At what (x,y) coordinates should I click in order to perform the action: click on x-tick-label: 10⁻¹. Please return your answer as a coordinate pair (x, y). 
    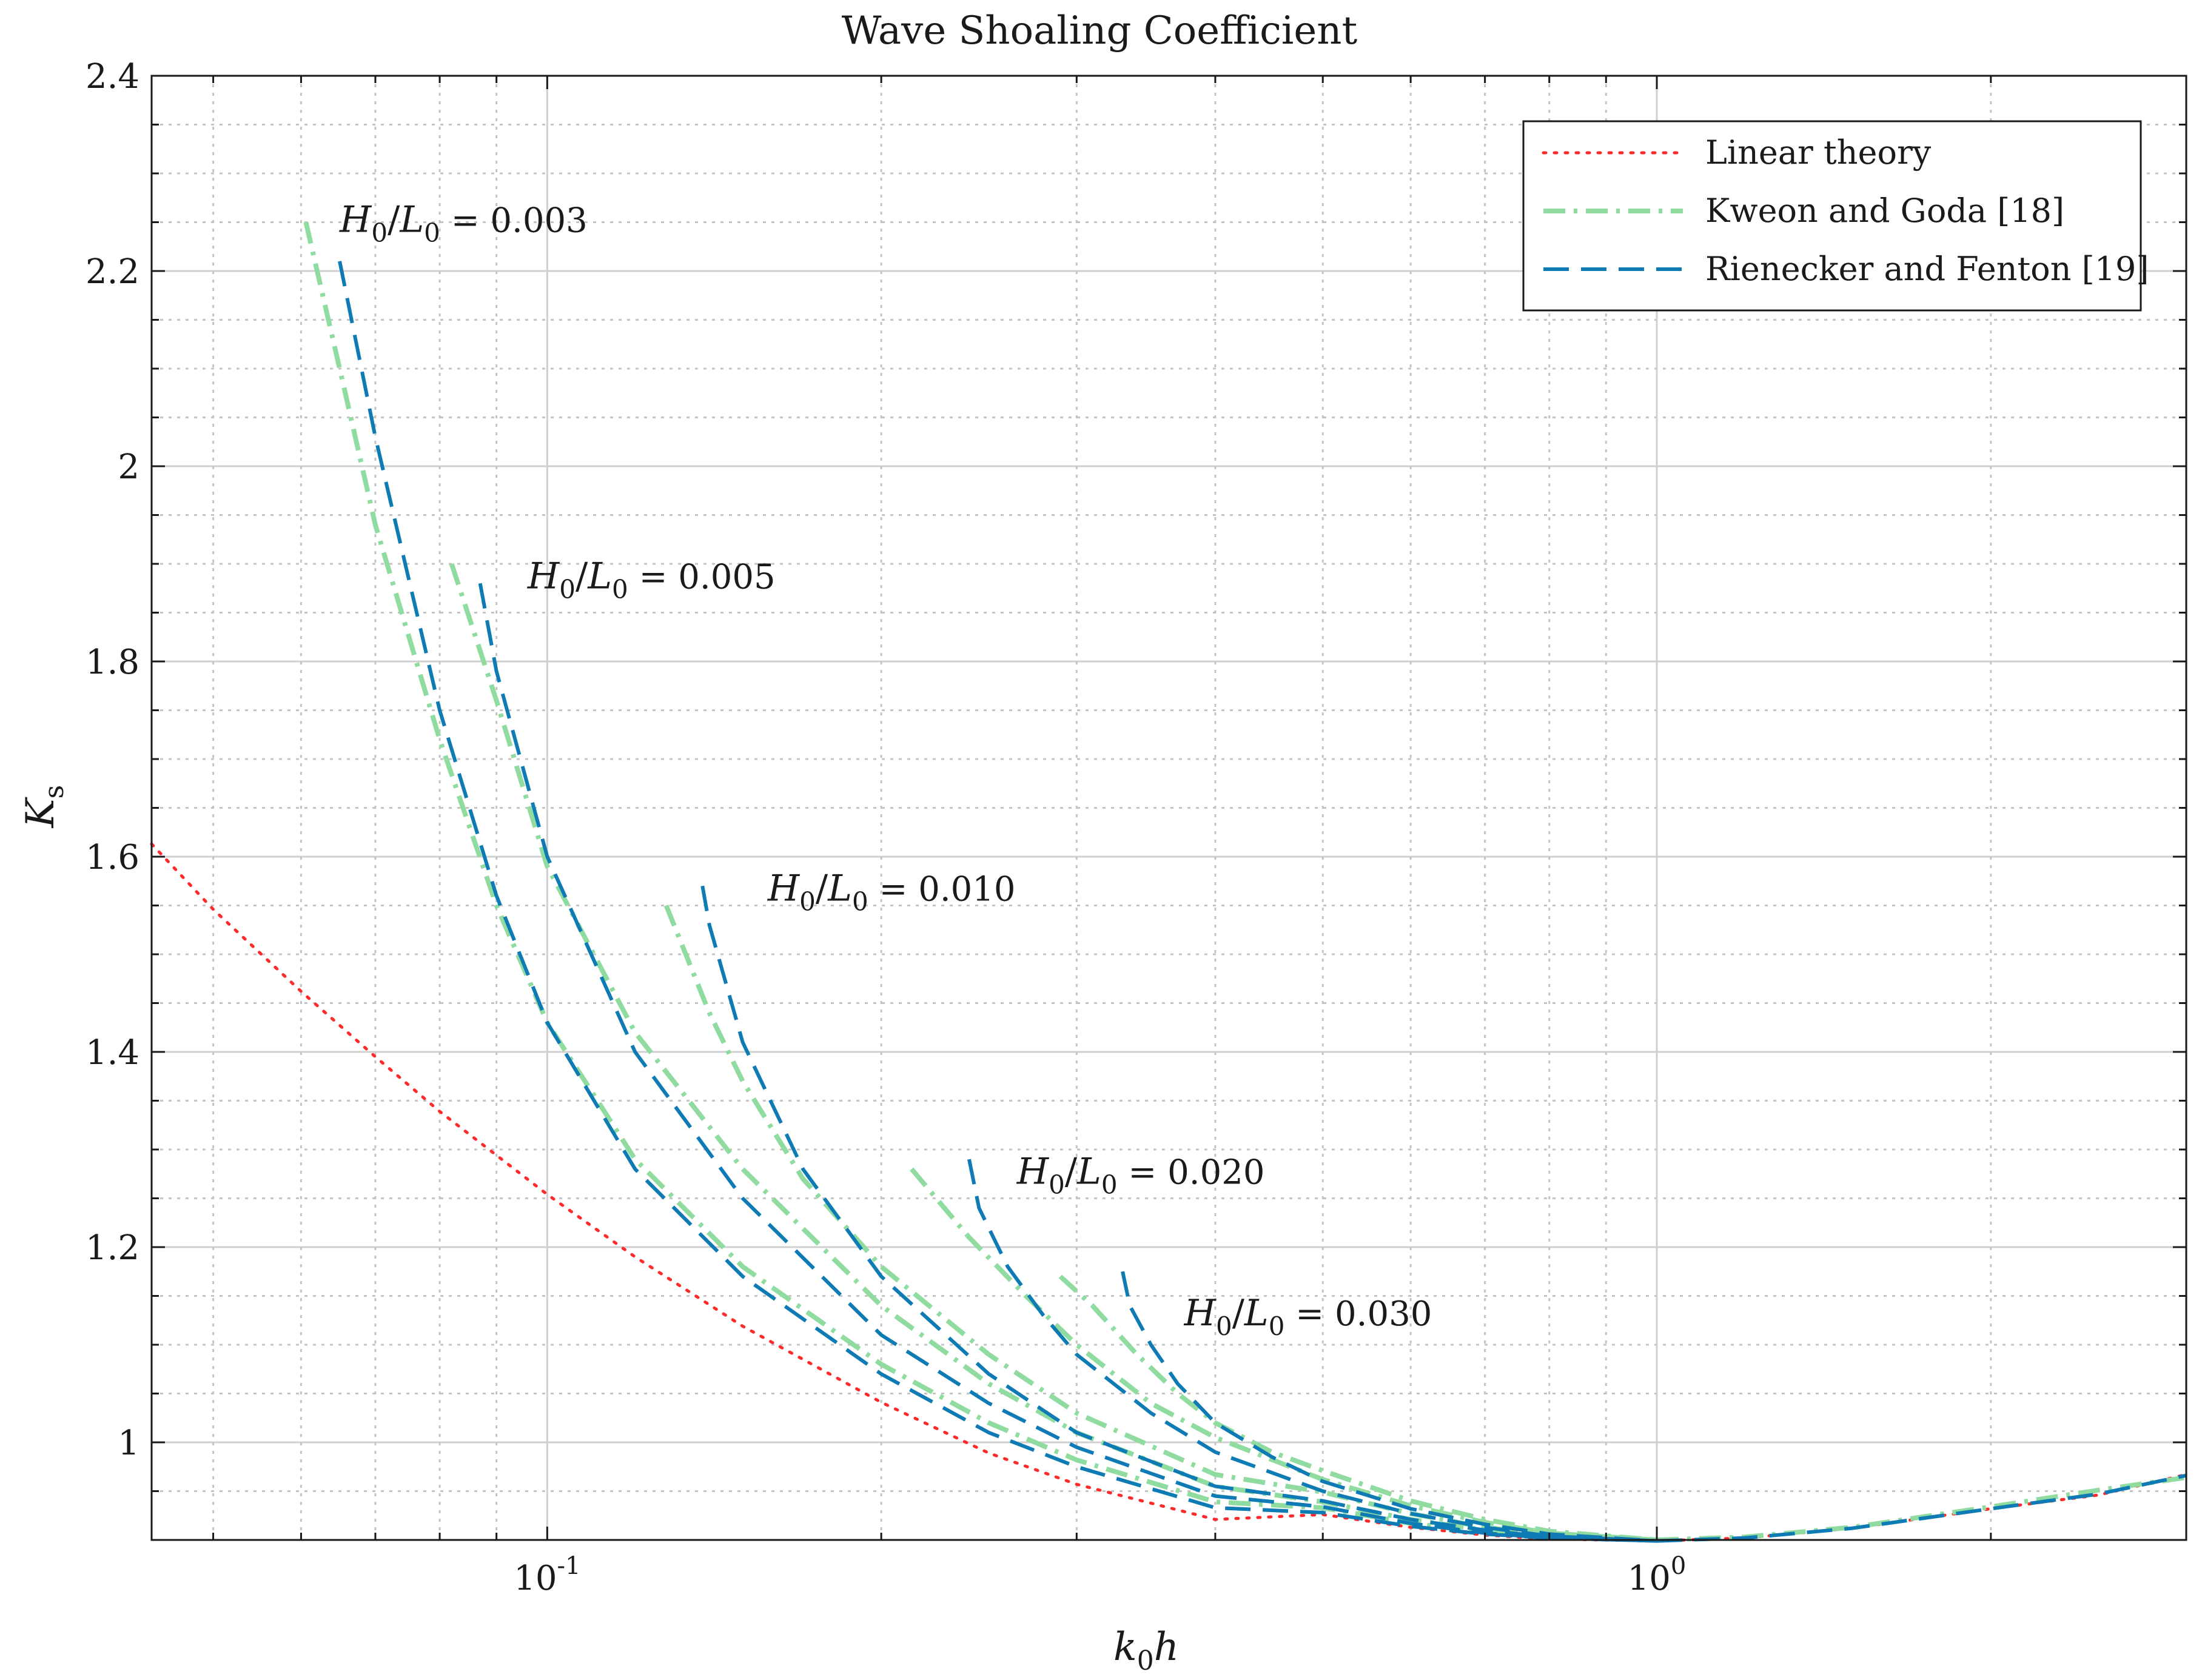
    Looking at the image, I should click on (547, 1575).